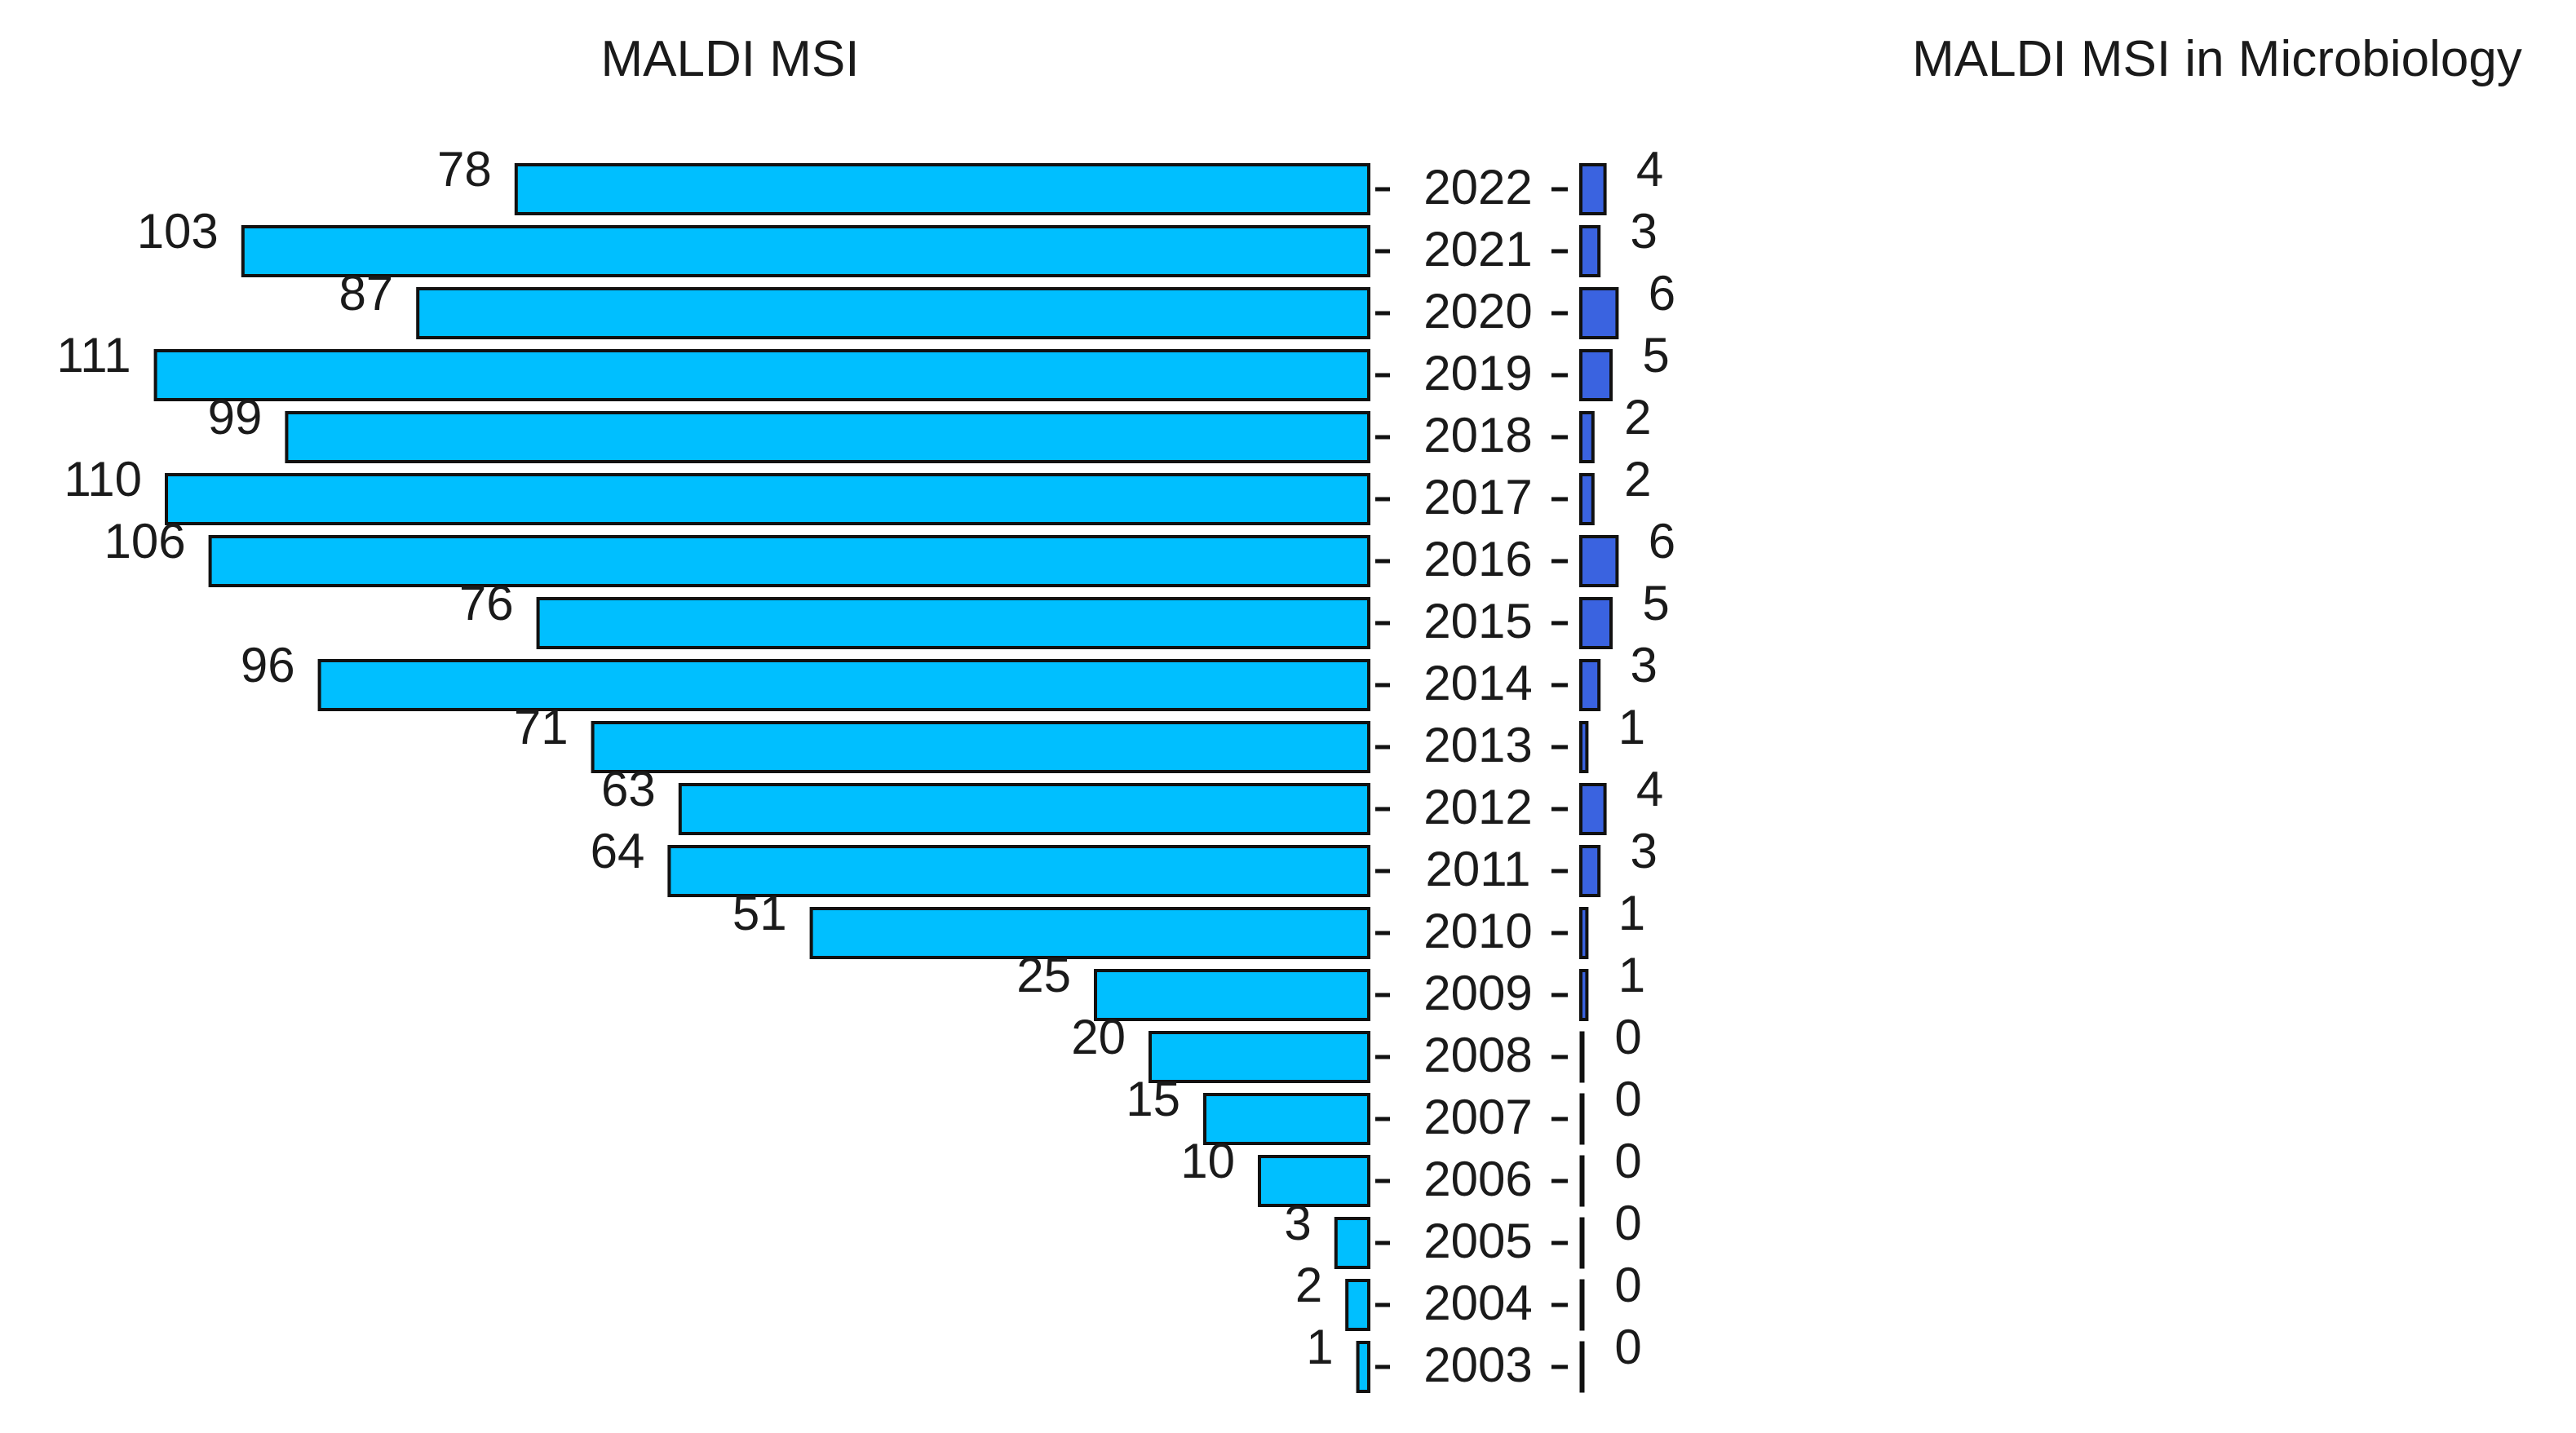 The height and width of the screenshot is (1433, 2576). What do you see at coordinates (1153, 1099) in the screenshot?
I see `left-value-label-2007: 15` at bounding box center [1153, 1099].